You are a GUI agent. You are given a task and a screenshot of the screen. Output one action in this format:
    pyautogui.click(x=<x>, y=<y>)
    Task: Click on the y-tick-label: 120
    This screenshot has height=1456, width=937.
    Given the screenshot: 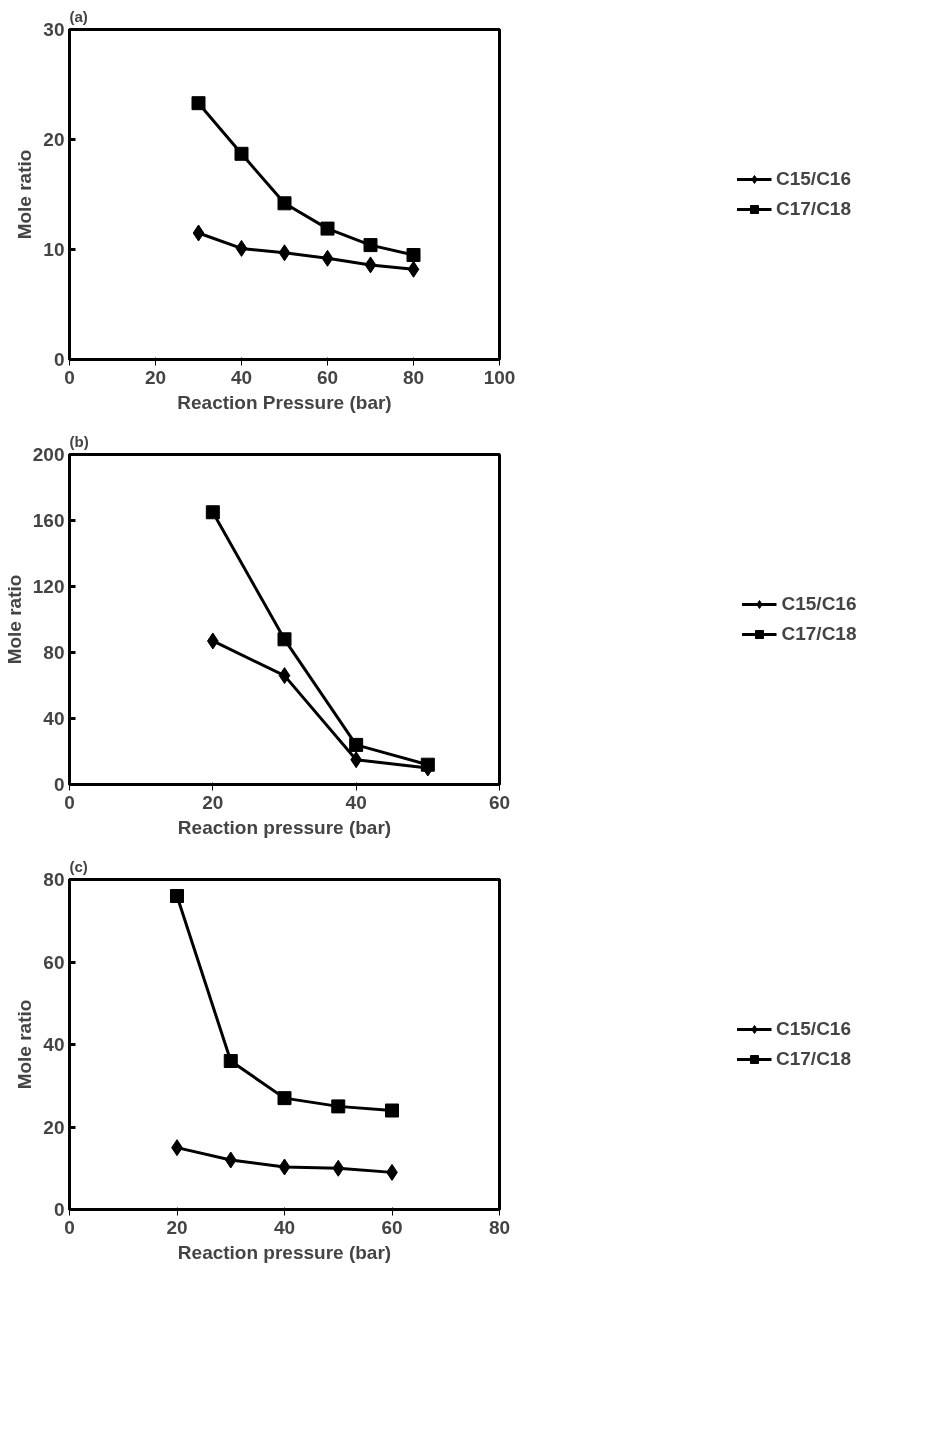 What is the action you would take?
    pyautogui.click(x=48, y=586)
    